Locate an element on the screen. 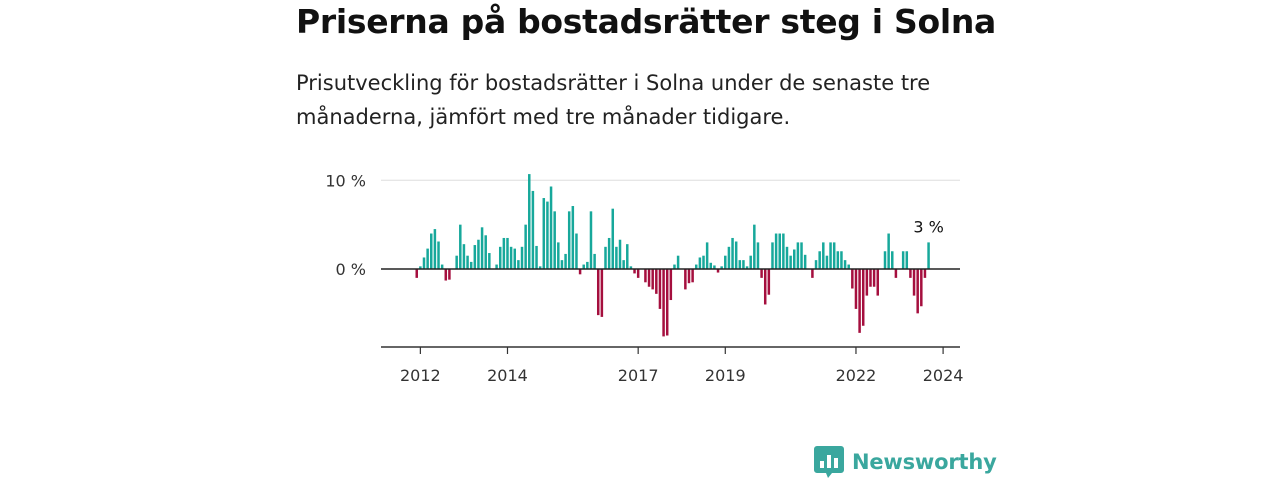  x-tick-label: 2022 is located at coordinates (856, 375).